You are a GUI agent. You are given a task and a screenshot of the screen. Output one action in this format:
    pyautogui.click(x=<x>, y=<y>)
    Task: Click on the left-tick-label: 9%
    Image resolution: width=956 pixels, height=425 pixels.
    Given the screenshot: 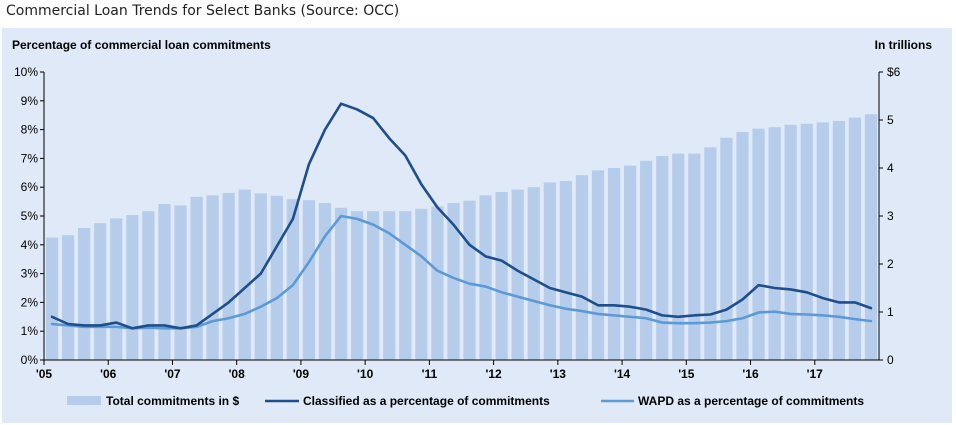 What is the action you would take?
    pyautogui.click(x=30, y=101)
    